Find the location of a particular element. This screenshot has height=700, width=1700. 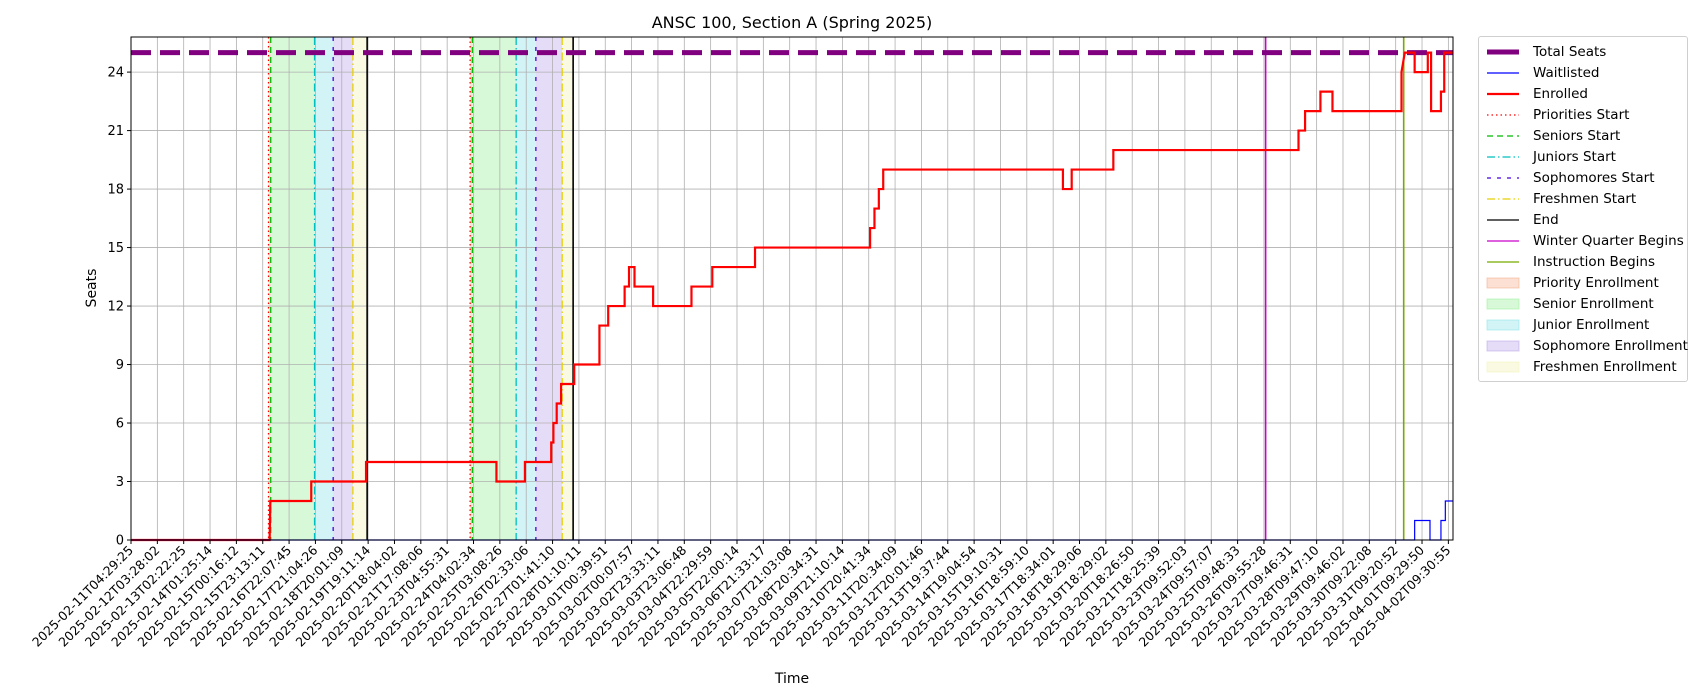

legend-item-sophomore-enrollment: Sophomore Enrollment is located at coordinates (1586, 345).